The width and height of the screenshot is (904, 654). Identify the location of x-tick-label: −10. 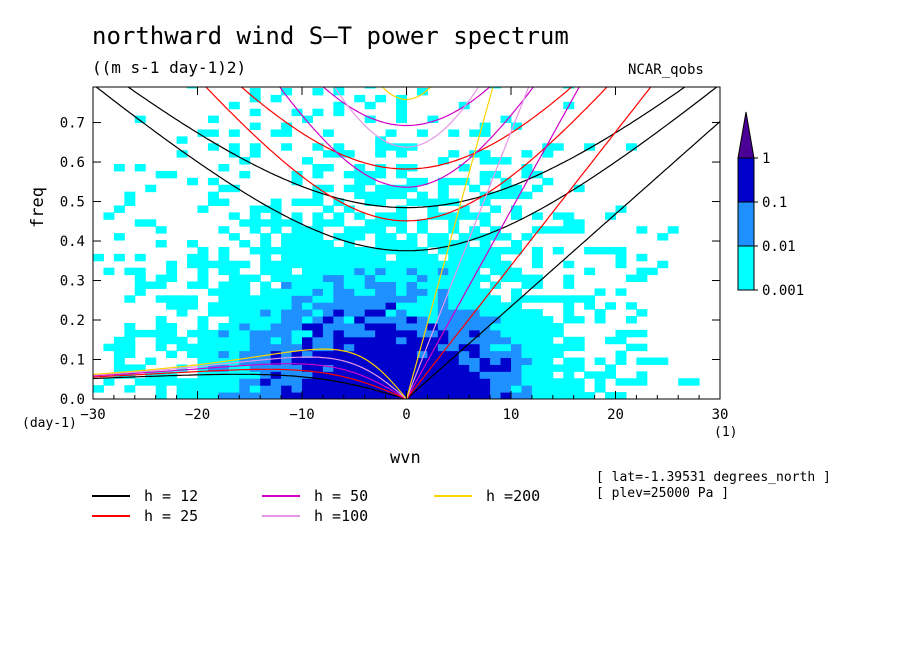
(301, 415).